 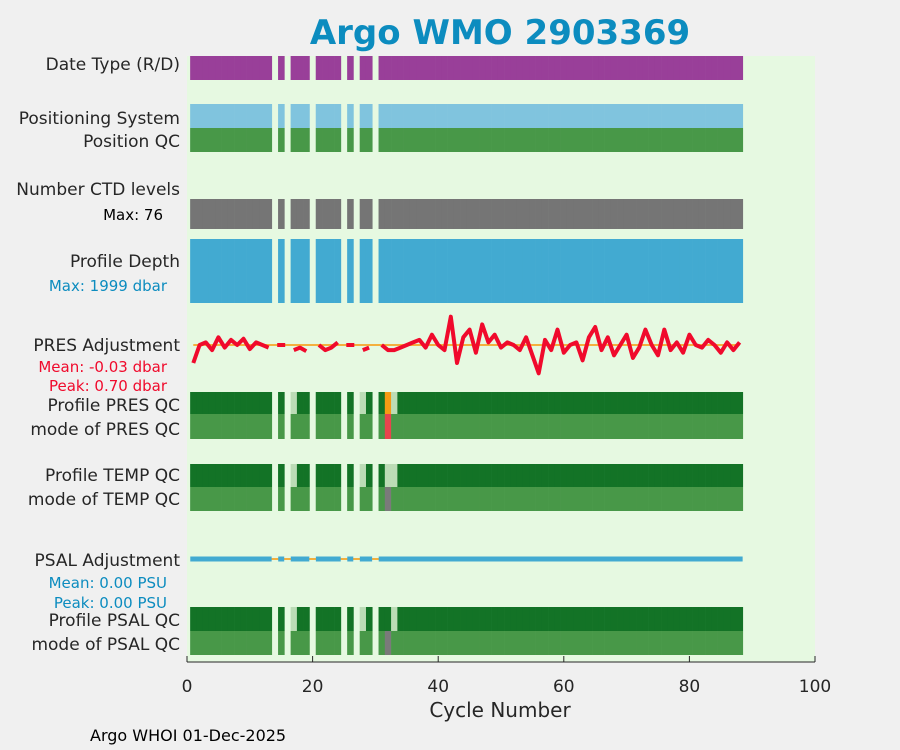 I want to click on mode-temp-qc-bar, so click(x=467, y=499).